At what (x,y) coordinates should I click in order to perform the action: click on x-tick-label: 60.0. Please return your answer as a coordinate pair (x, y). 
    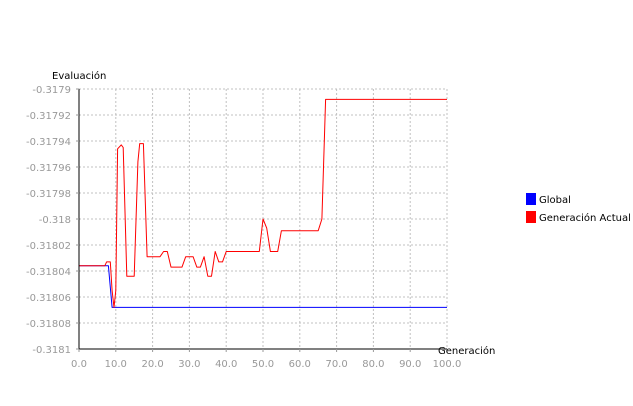
    Looking at the image, I should click on (300, 364).